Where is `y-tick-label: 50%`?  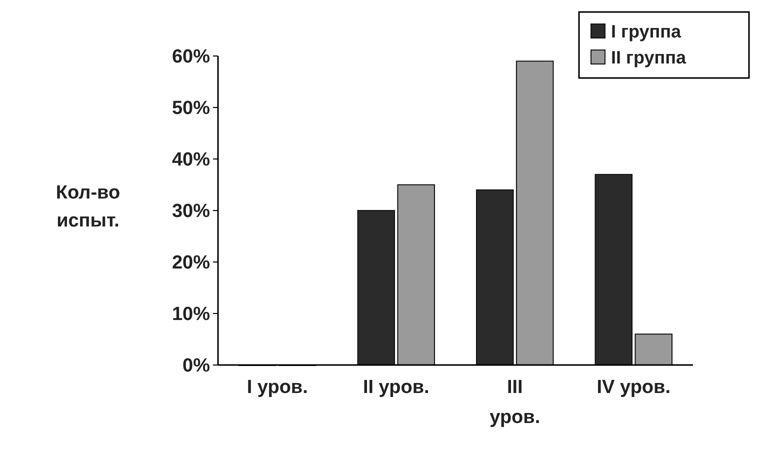 y-tick-label: 50% is located at coordinates (191, 109).